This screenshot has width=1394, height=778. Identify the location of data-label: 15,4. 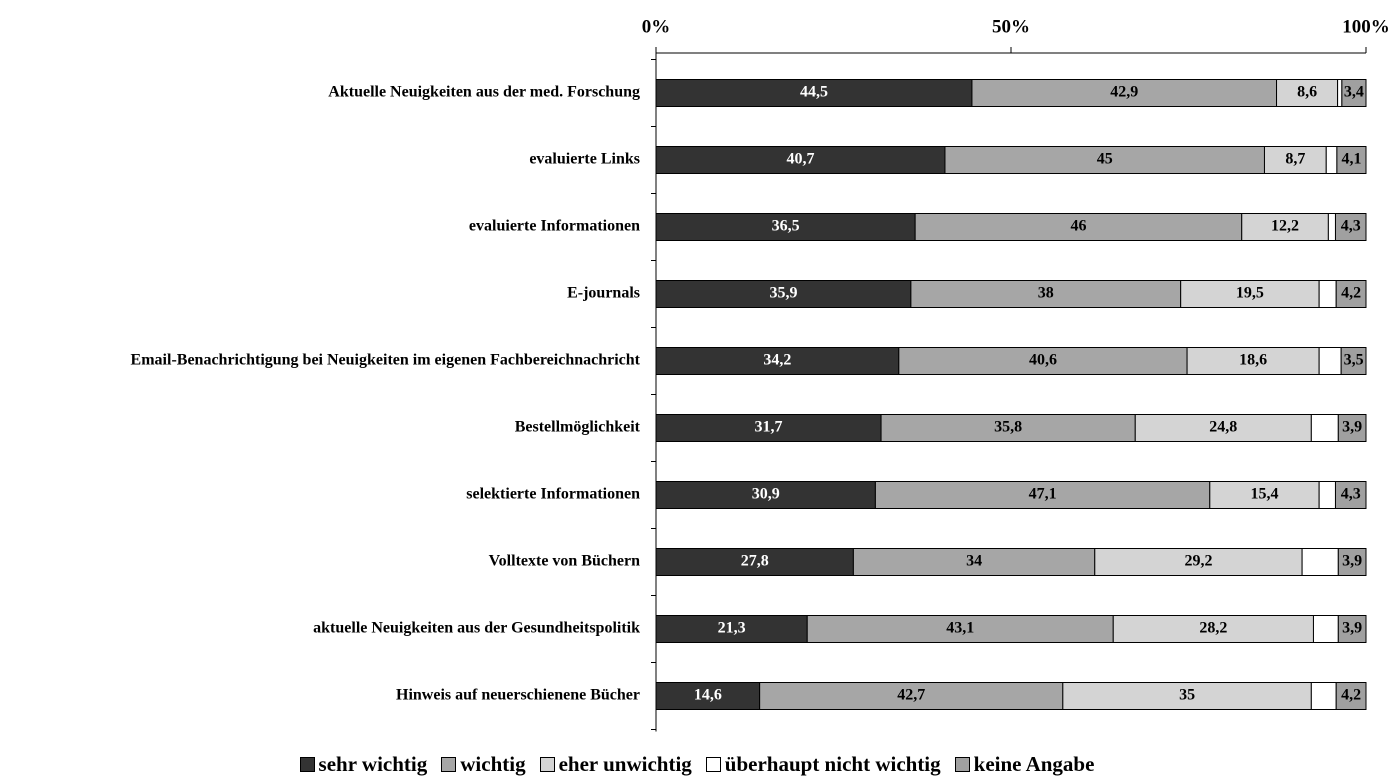
(1264, 494).